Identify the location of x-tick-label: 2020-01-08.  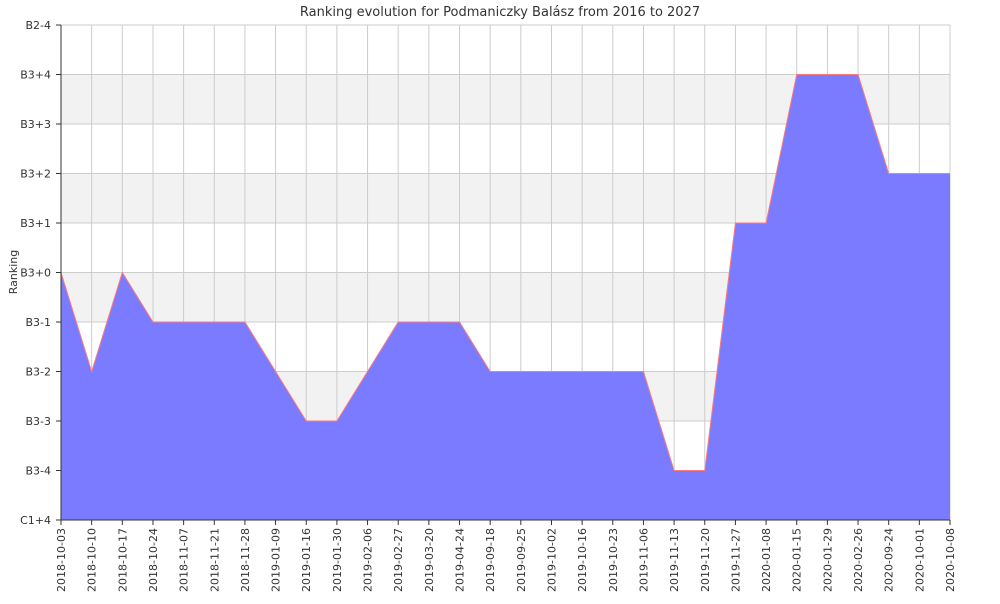
(766, 560).